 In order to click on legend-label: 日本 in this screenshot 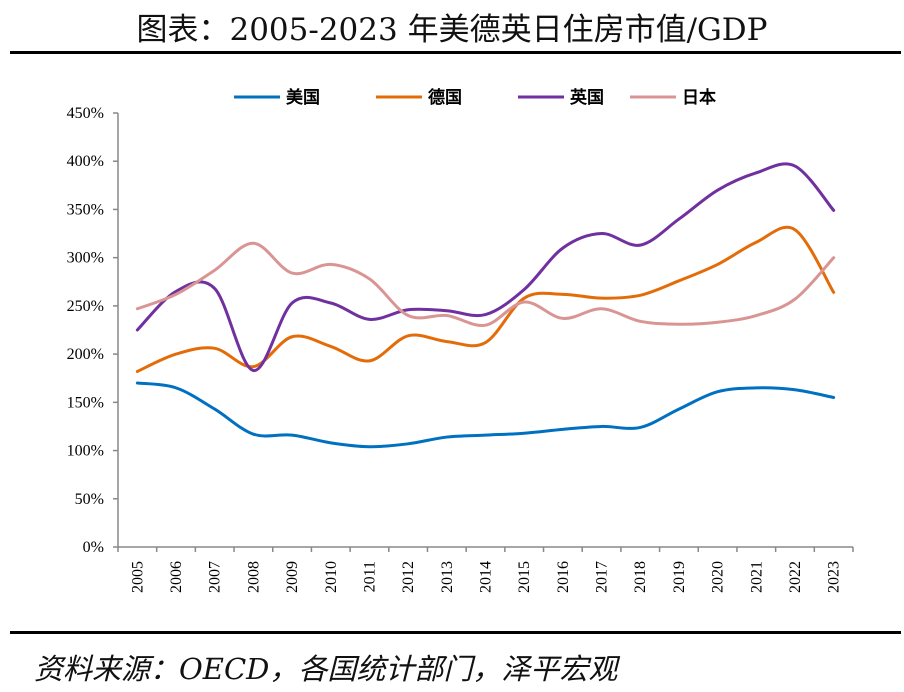, I will do `click(699, 97)`.